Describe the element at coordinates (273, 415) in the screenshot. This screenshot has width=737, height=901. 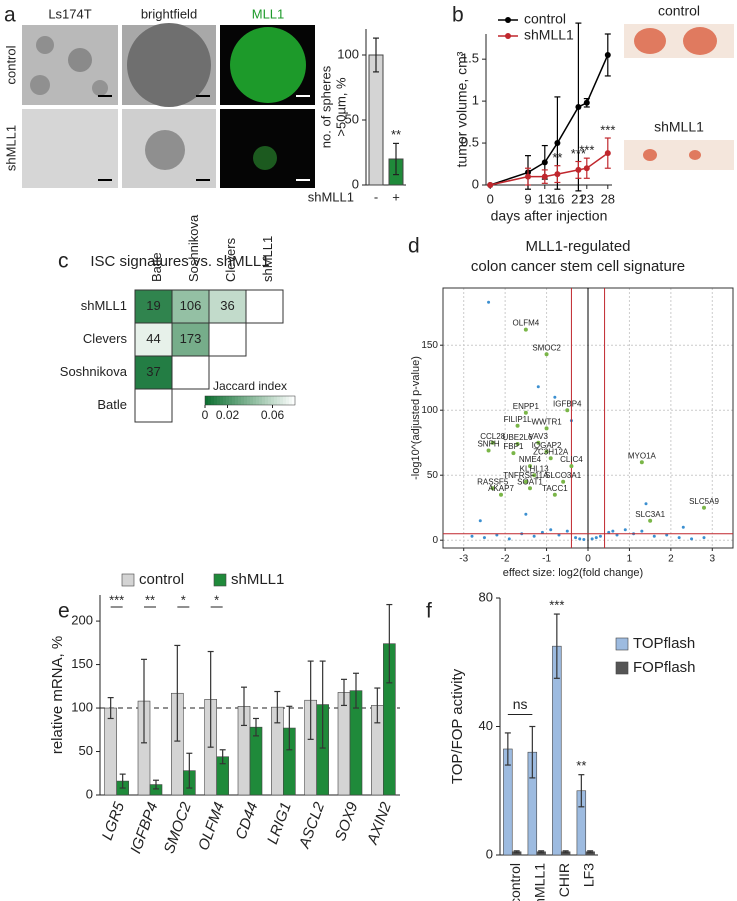
I see `colorbar-tick-label: 0.06` at that location.